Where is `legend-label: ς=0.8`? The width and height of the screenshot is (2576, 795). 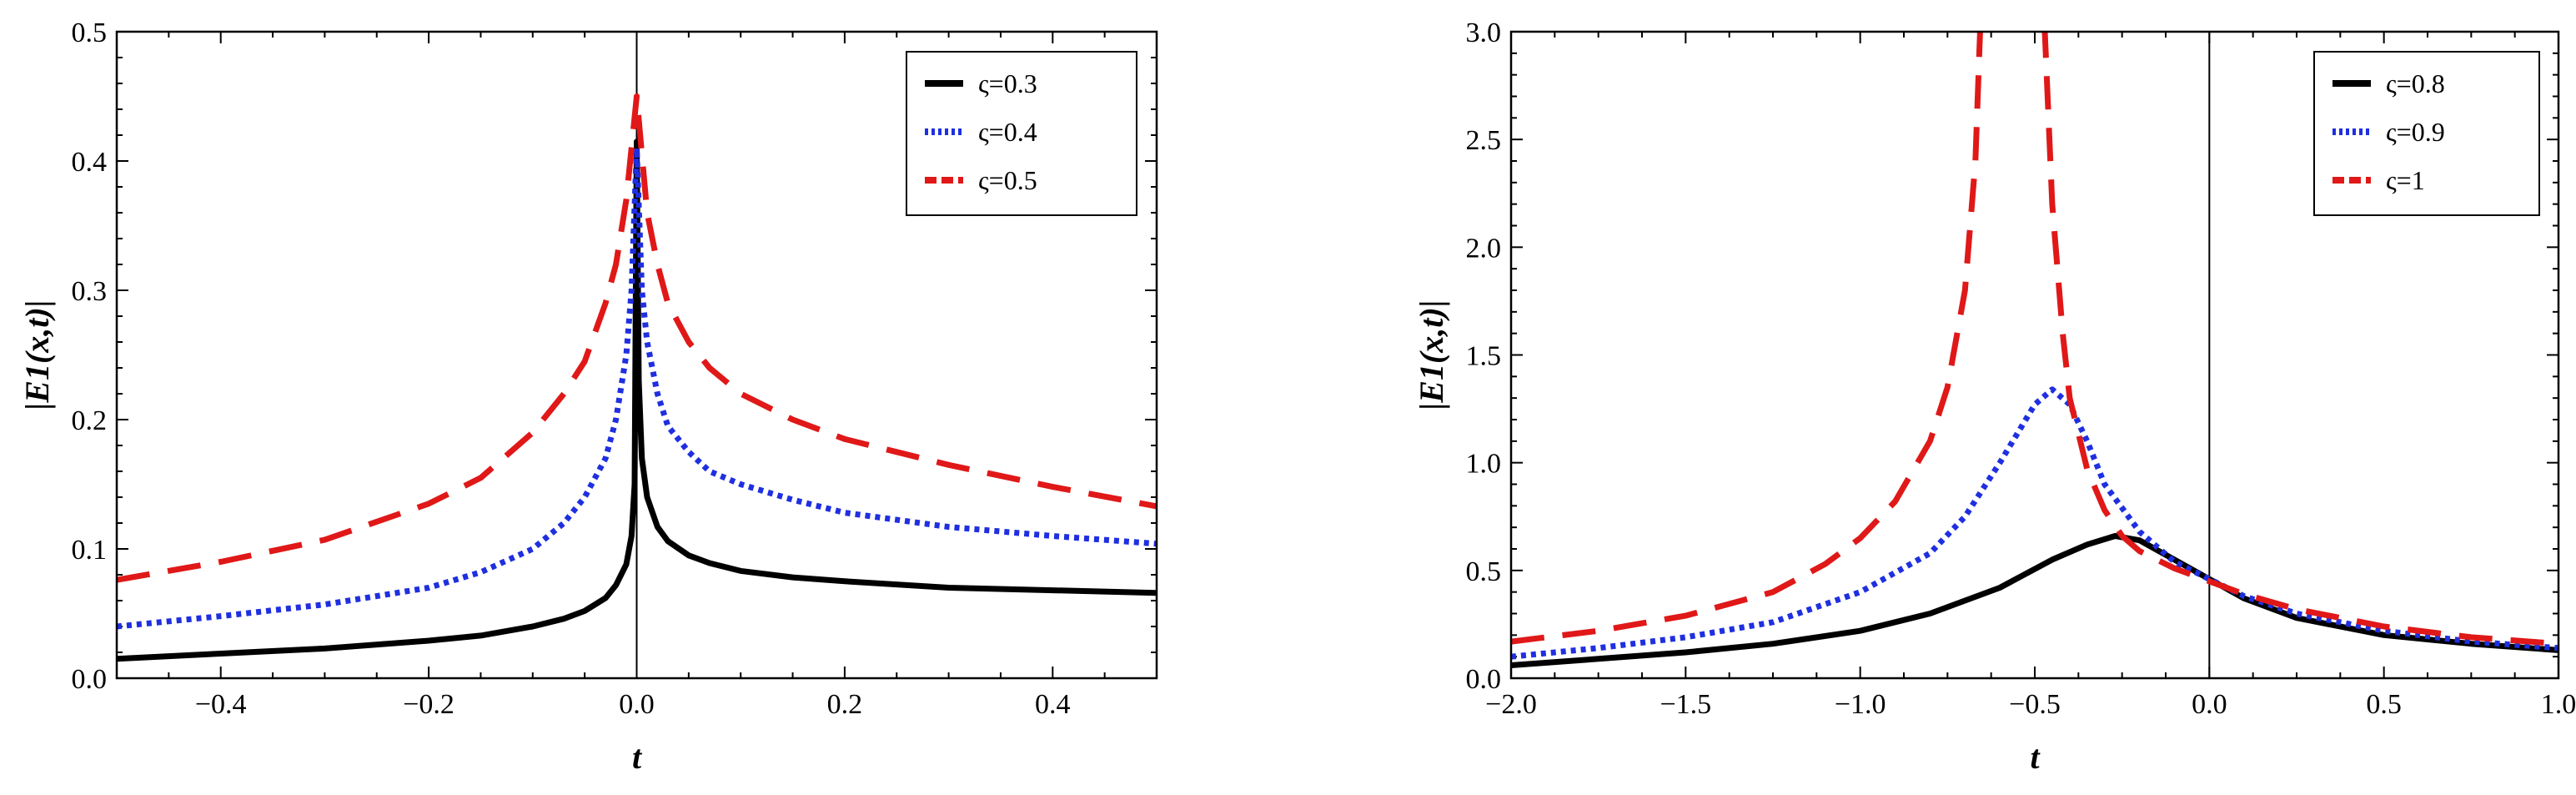
legend-label: ς=0.8 is located at coordinates (2415, 83).